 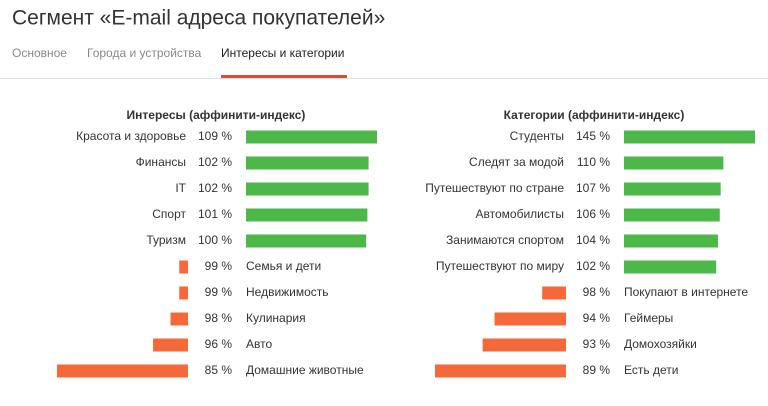 What do you see at coordinates (597, 318) in the screenshot?
I see `value-label: 94 %` at bounding box center [597, 318].